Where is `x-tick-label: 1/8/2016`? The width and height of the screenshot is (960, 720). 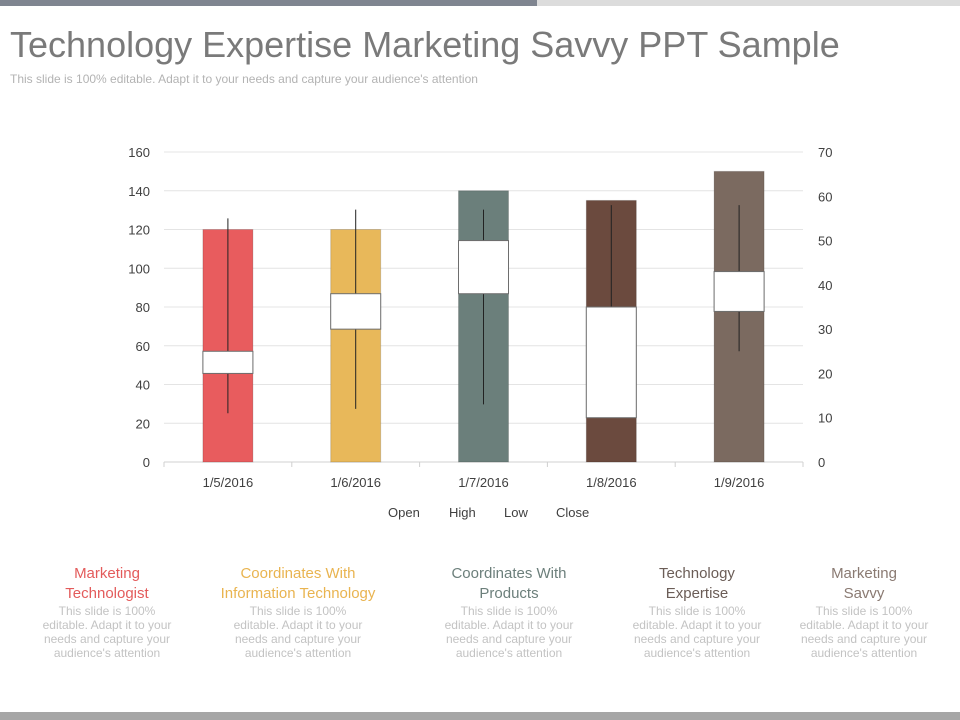 x-tick-label: 1/8/2016 is located at coordinates (611, 482).